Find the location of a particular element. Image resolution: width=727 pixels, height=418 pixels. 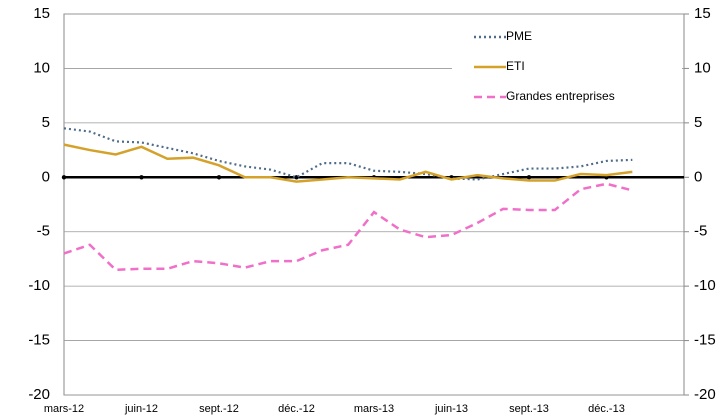

y-tick-label: 10 is located at coordinates (41, 67).